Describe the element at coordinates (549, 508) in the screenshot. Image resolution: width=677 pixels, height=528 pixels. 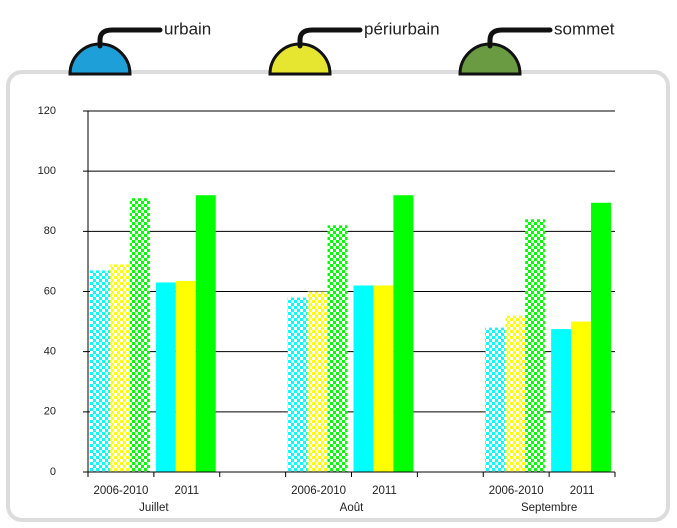
I see `group-label: Septembre` at that location.